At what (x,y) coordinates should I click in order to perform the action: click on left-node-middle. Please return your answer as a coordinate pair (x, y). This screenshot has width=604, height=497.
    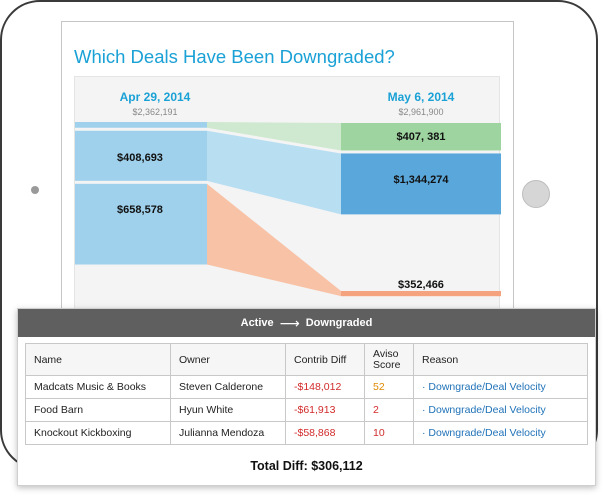
    Looking at the image, I should click on (141, 155).